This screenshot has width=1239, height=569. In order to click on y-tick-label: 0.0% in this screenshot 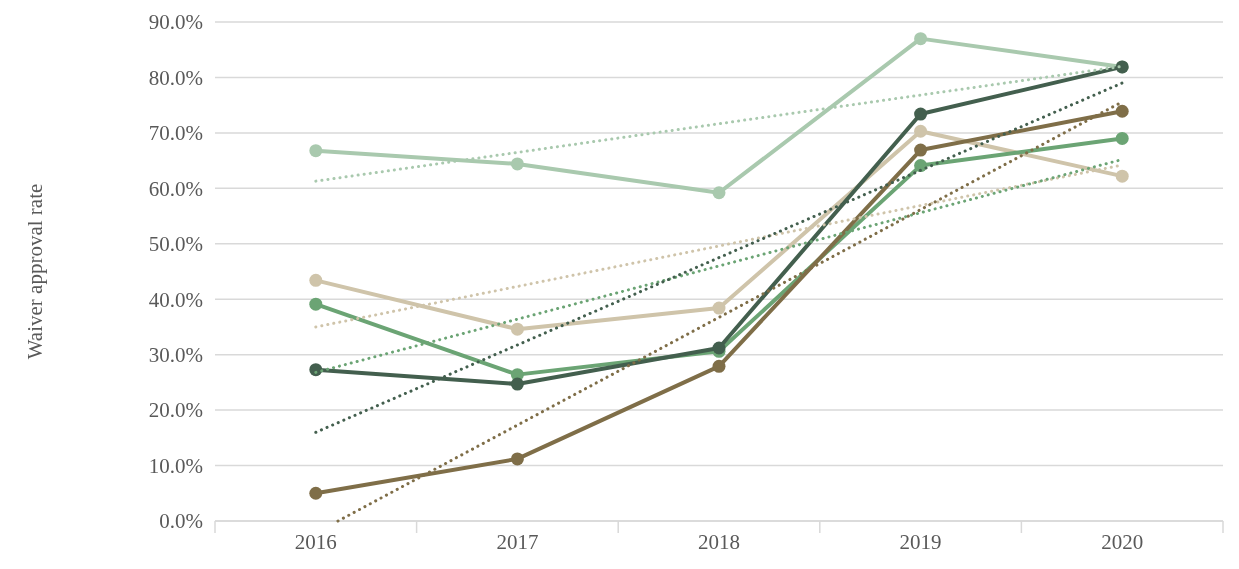, I will do `click(181, 521)`.